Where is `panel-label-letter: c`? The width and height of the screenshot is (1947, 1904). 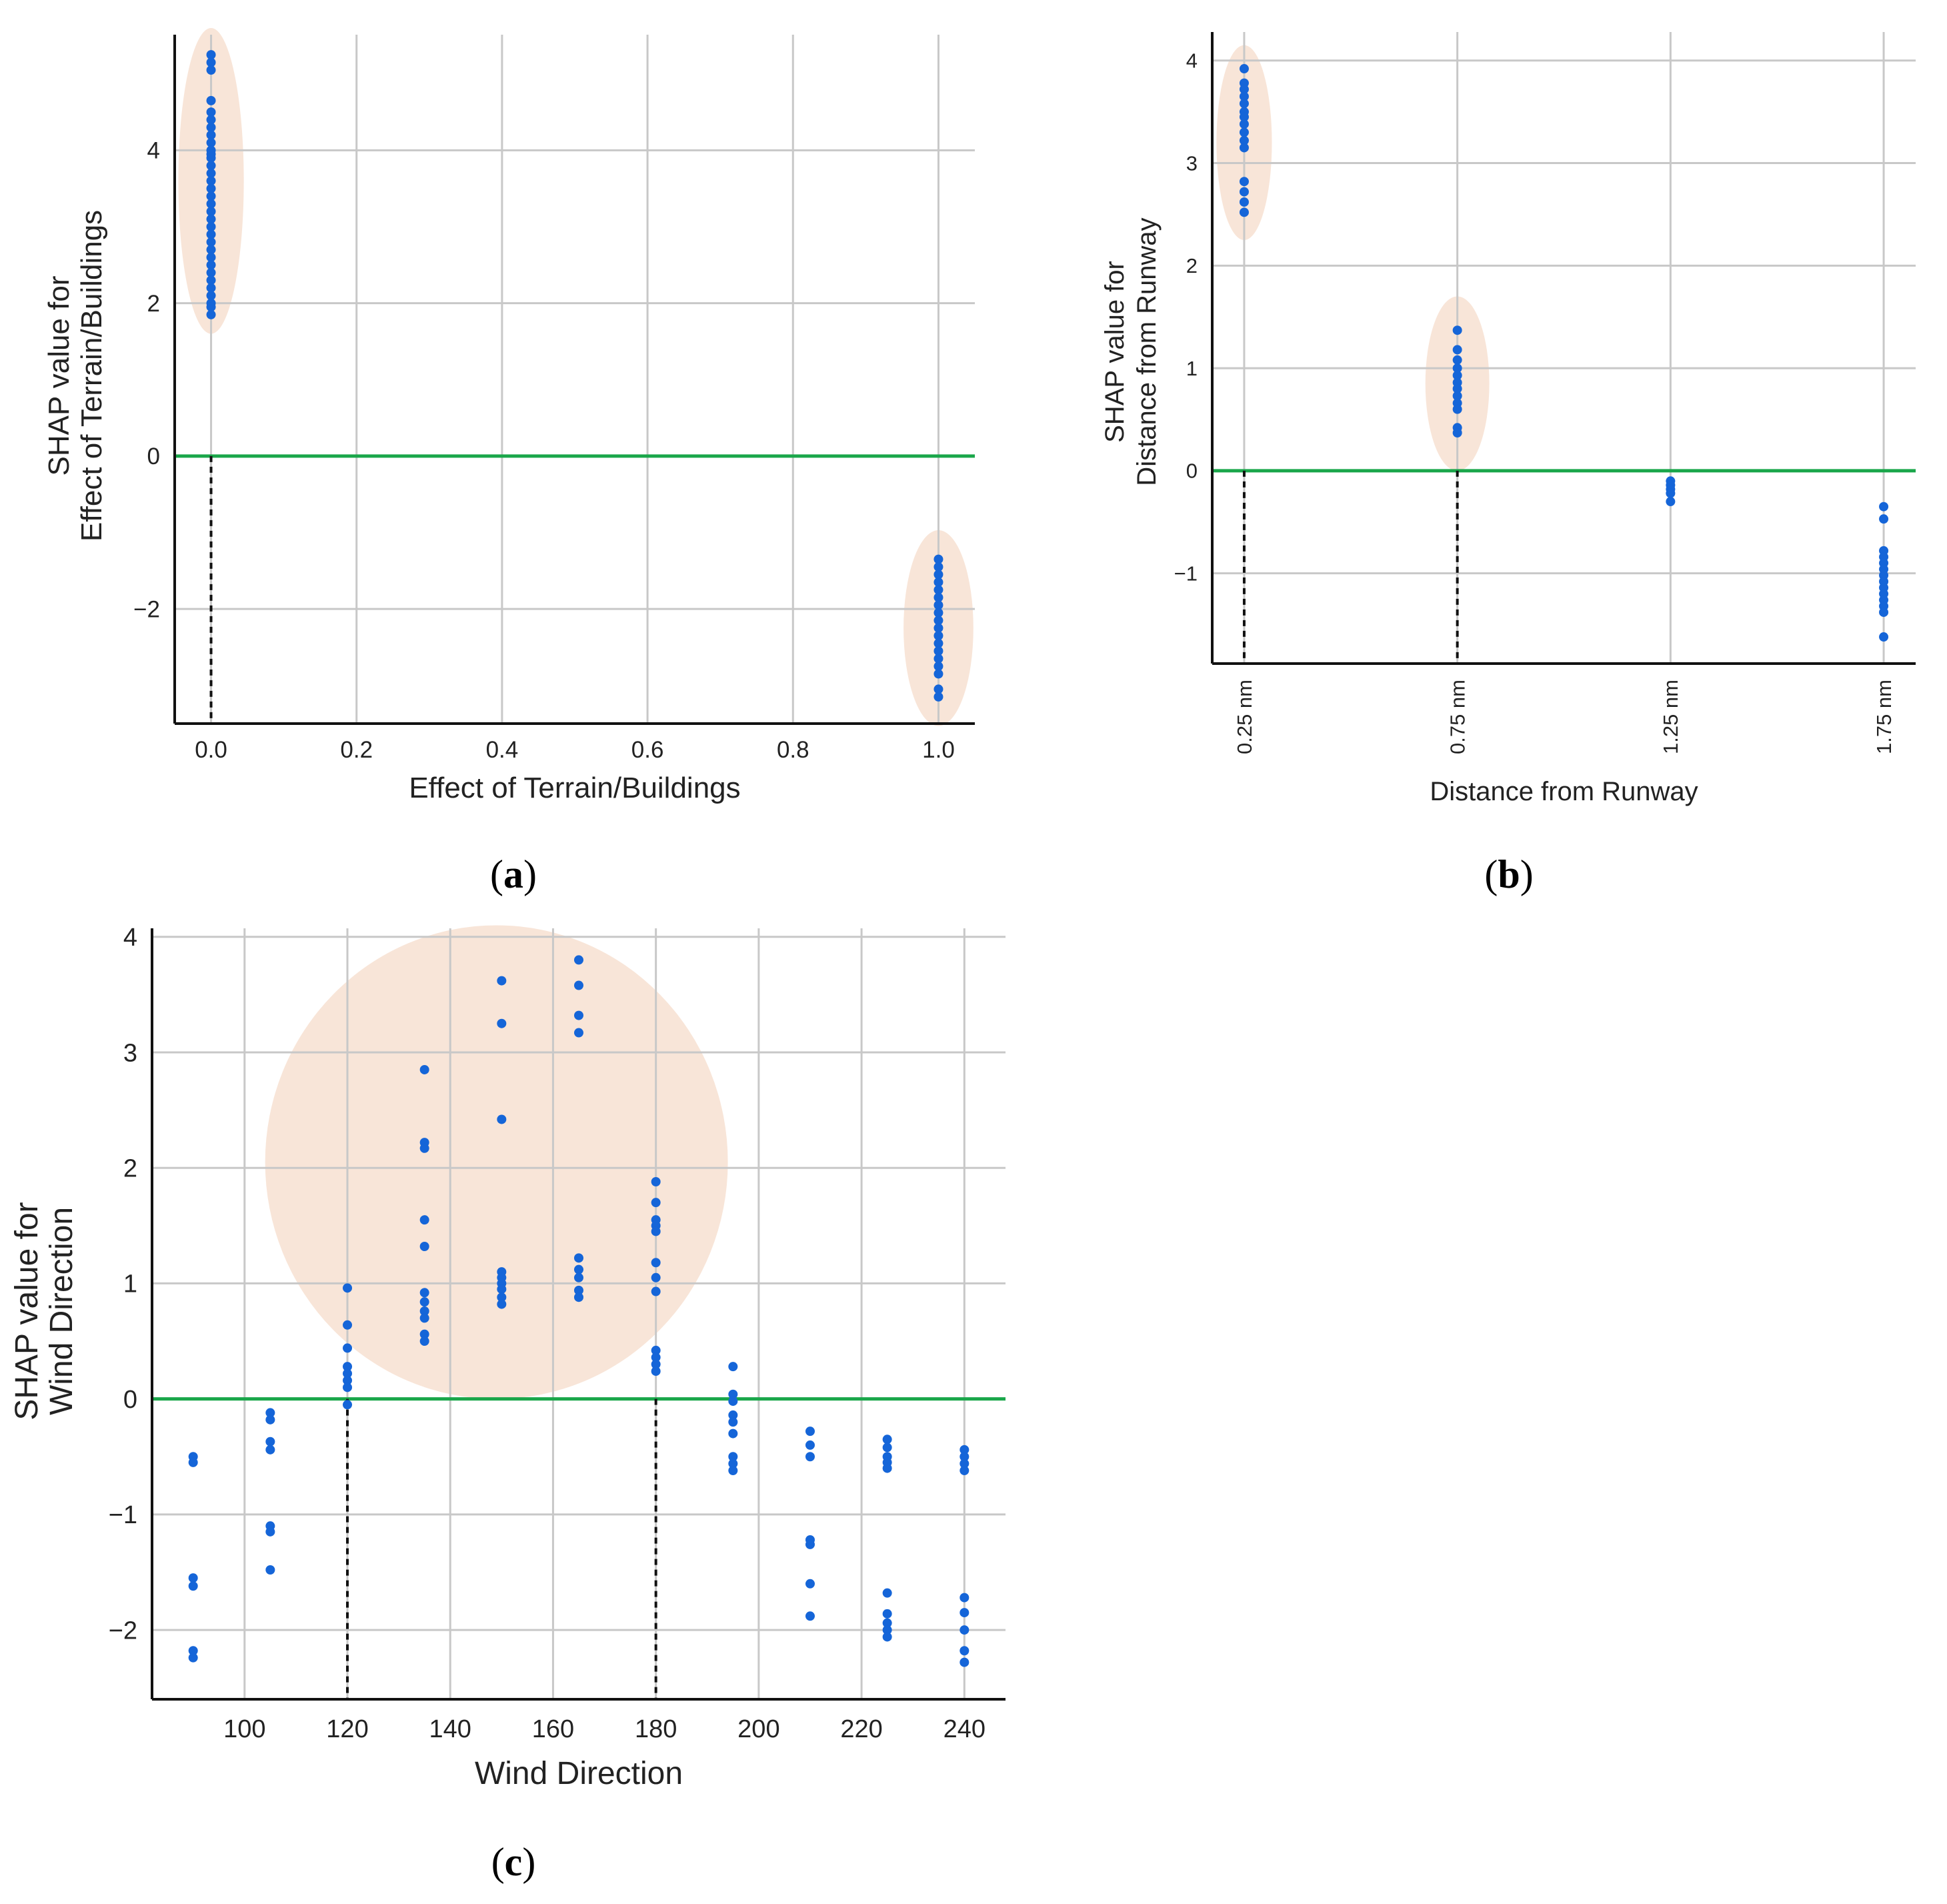 panel-label-letter: c is located at coordinates (514, 1862).